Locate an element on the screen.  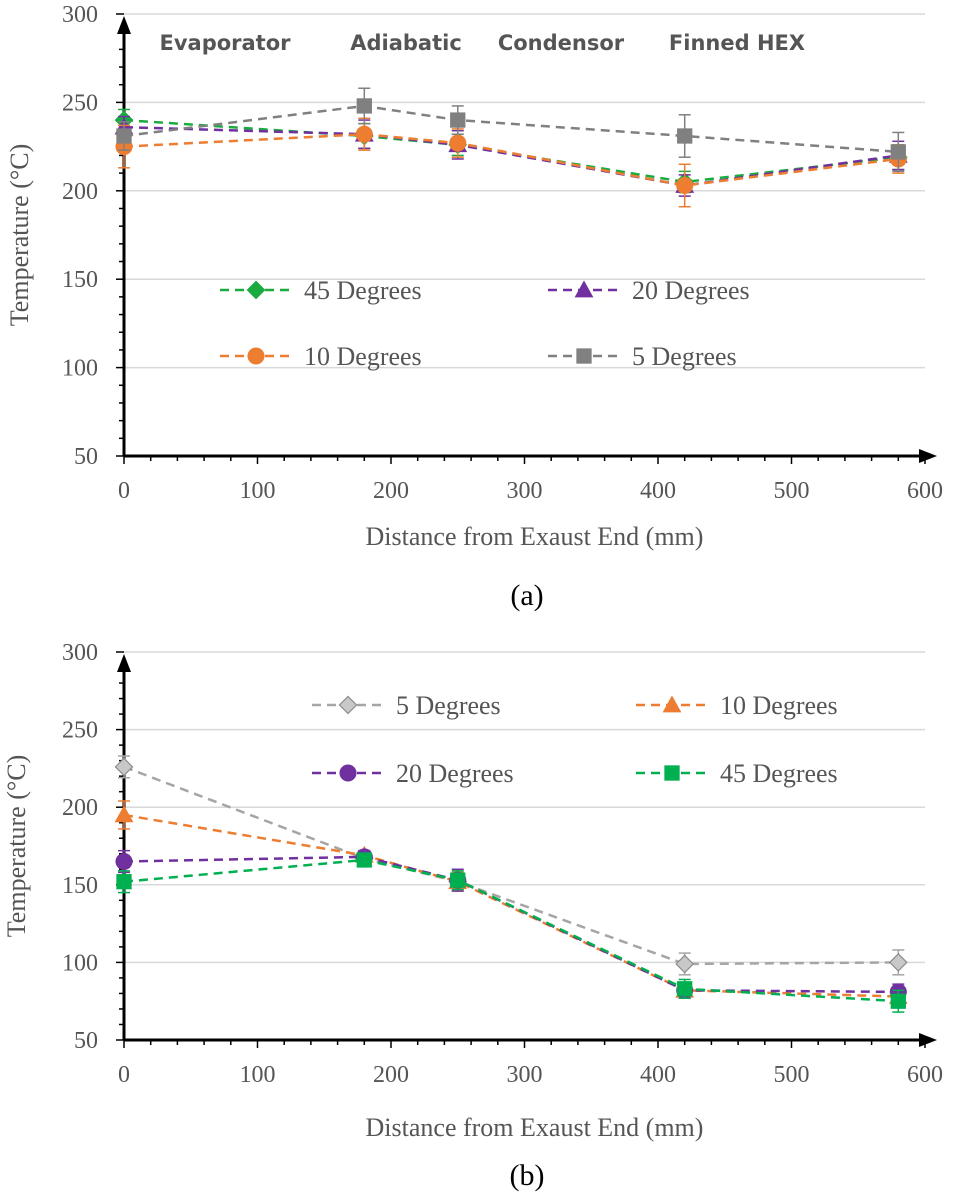
panel-label: (a) is located at coordinates (526, 595).